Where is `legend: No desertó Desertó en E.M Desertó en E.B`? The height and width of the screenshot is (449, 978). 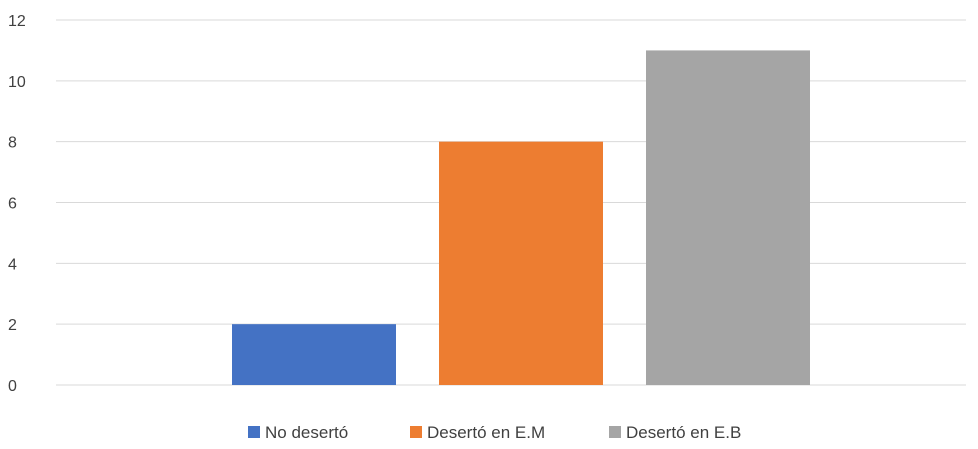
legend: No desertó Desertó en E.M Desertó en E.B is located at coordinates (494, 432).